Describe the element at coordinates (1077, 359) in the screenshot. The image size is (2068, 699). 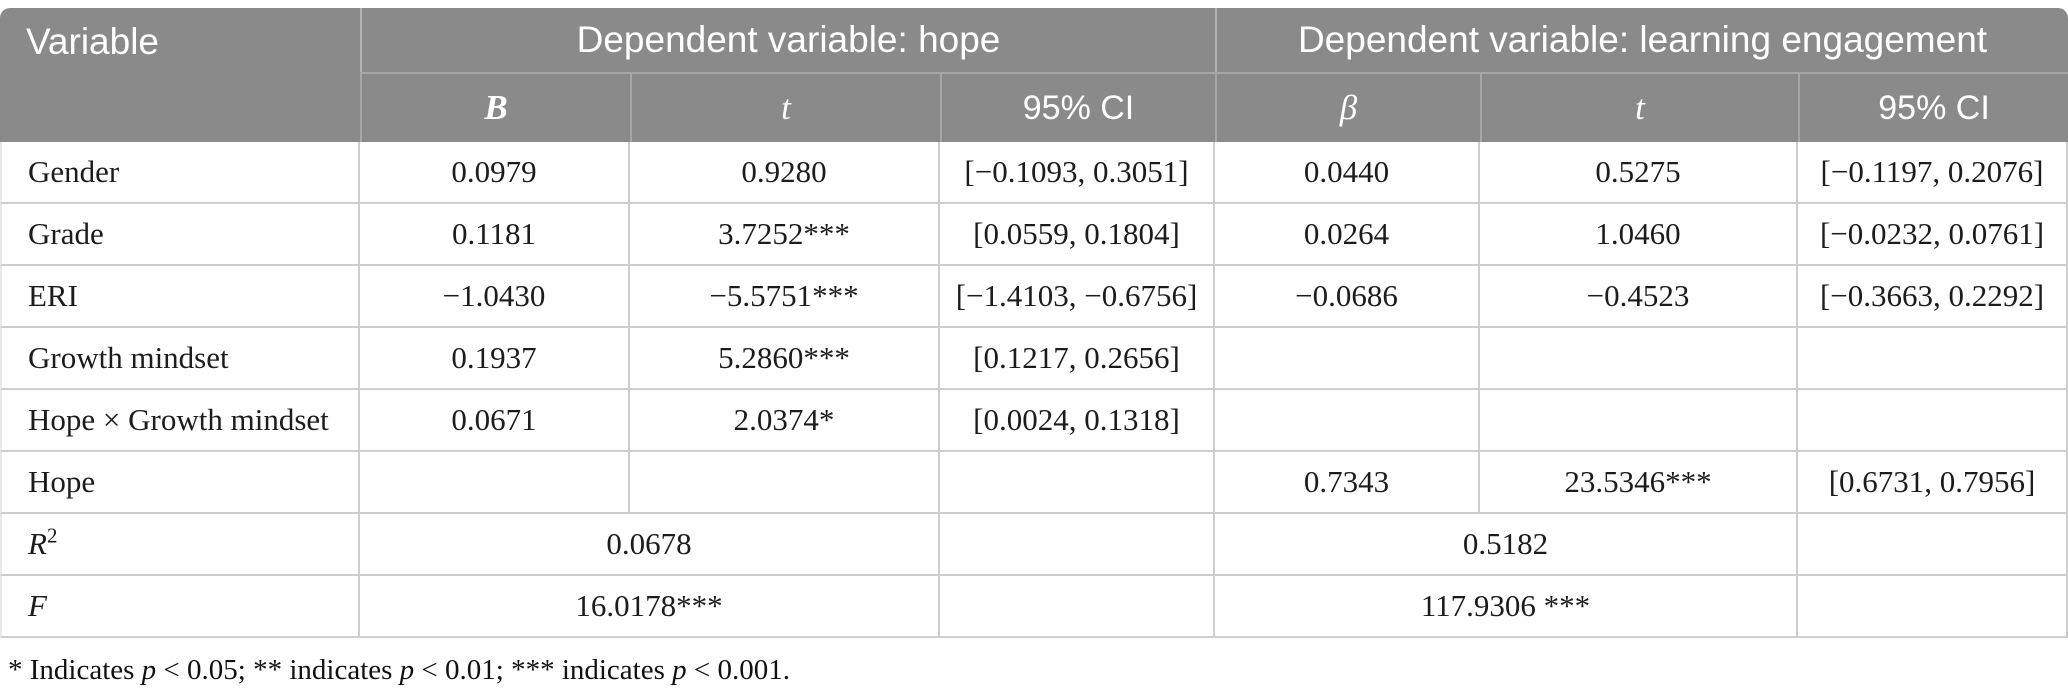
I see `value-cell: [0.1217, 0.2656]` at that location.